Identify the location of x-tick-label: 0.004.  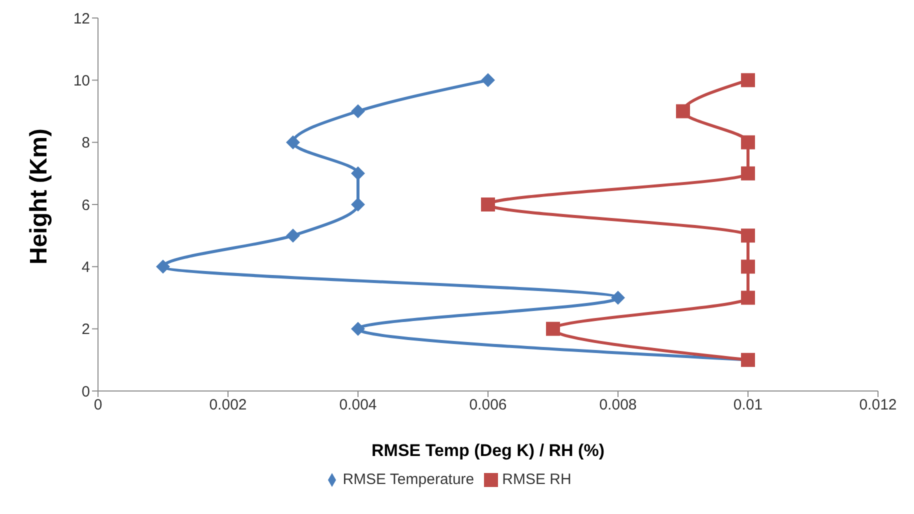
(358, 405).